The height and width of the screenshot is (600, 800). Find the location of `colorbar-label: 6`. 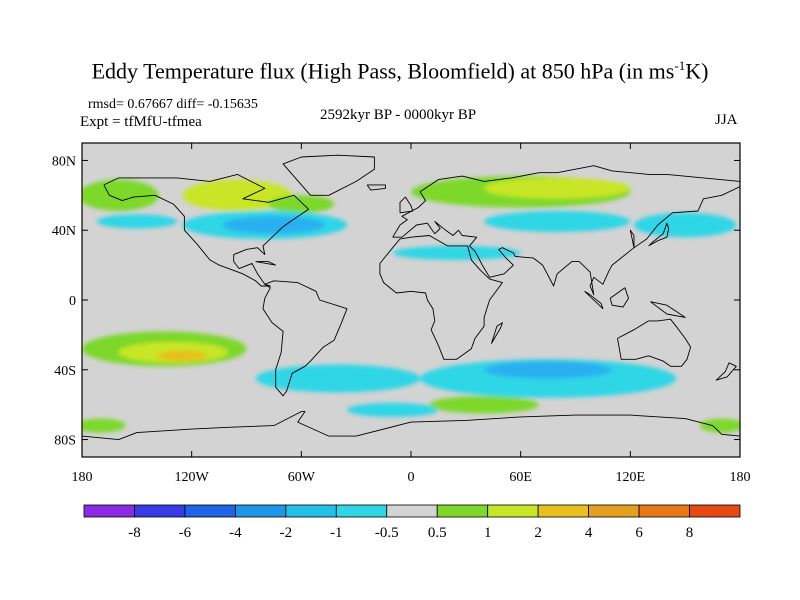

colorbar-label: 6 is located at coordinates (639, 533).